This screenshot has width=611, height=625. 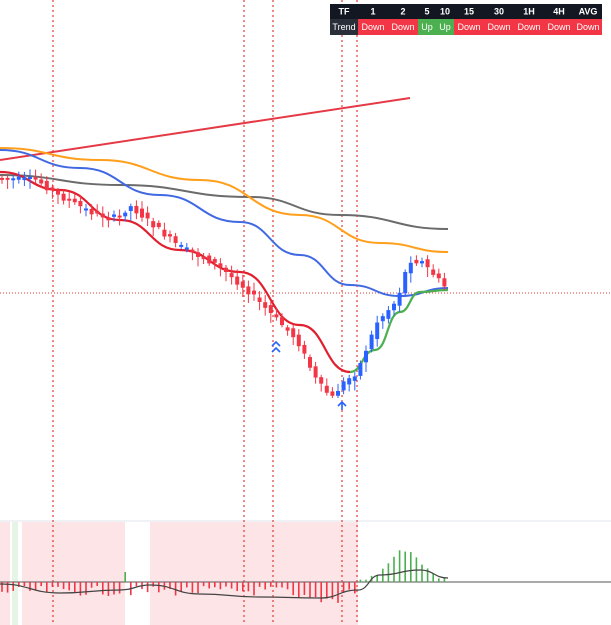 I want to click on header-label: TF, so click(x=344, y=11).